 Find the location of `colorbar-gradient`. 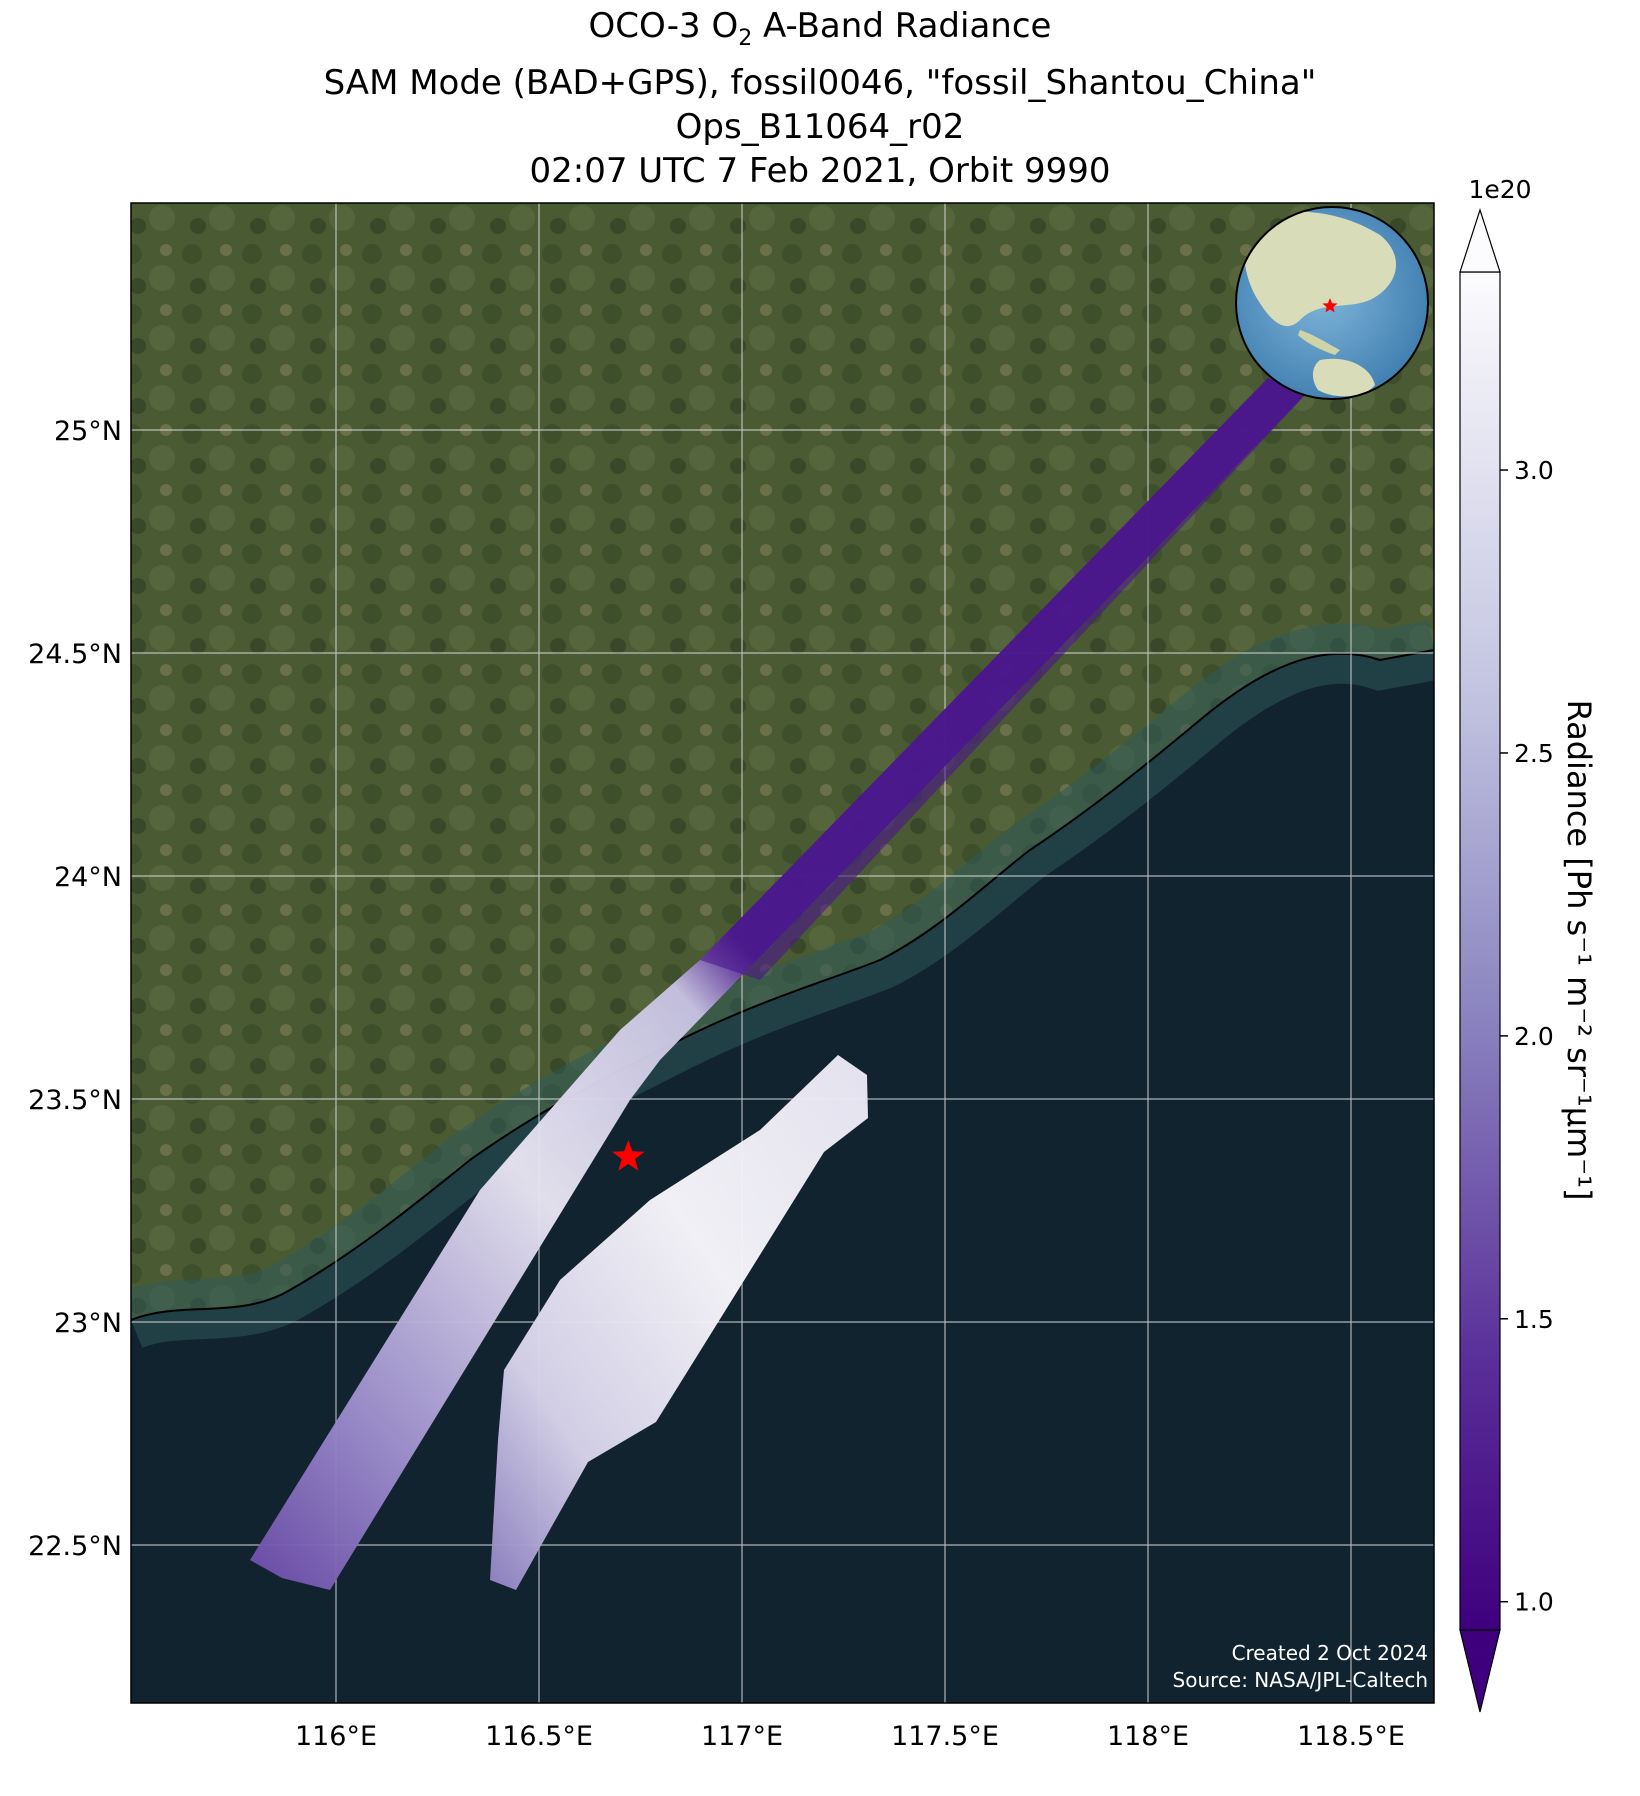

colorbar-gradient is located at coordinates (1480, 951).